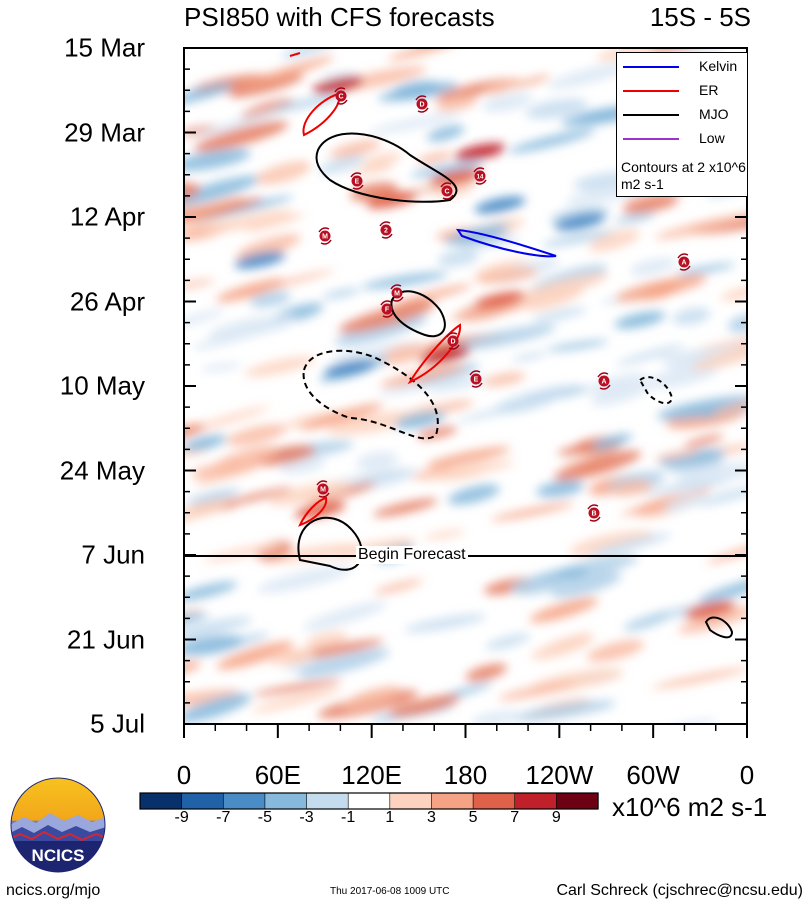 The width and height of the screenshot is (809, 907). Describe the element at coordinates (682, 67) in the screenshot. I see `legend-item-kelvin: Kelvin` at that location.